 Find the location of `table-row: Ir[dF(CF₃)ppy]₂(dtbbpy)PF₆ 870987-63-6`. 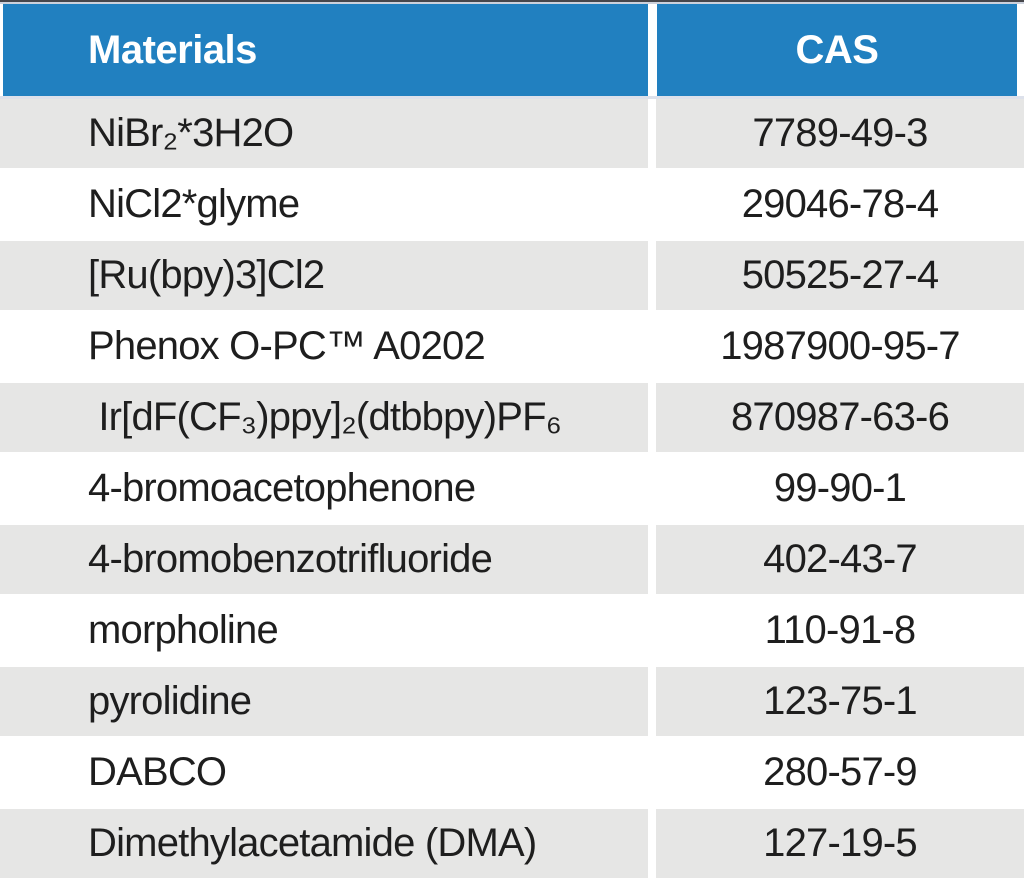

table-row: Ir[dF(CF₃)ppy]₂(dtbbpy)PF₆ 870987-63-6 is located at coordinates (512, 417).